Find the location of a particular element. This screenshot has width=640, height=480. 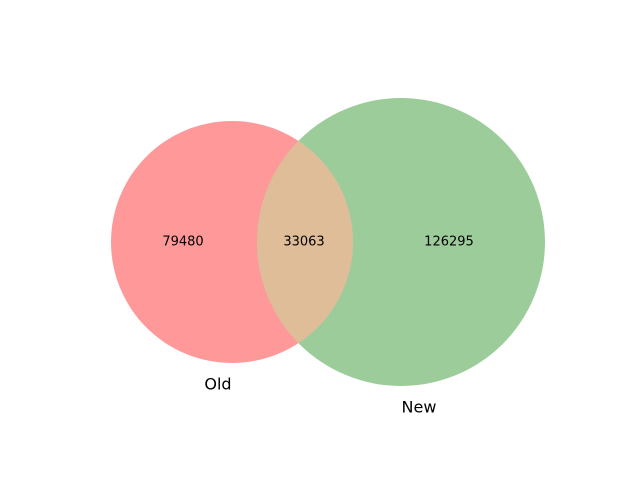

new-set-label: New is located at coordinates (419, 407).